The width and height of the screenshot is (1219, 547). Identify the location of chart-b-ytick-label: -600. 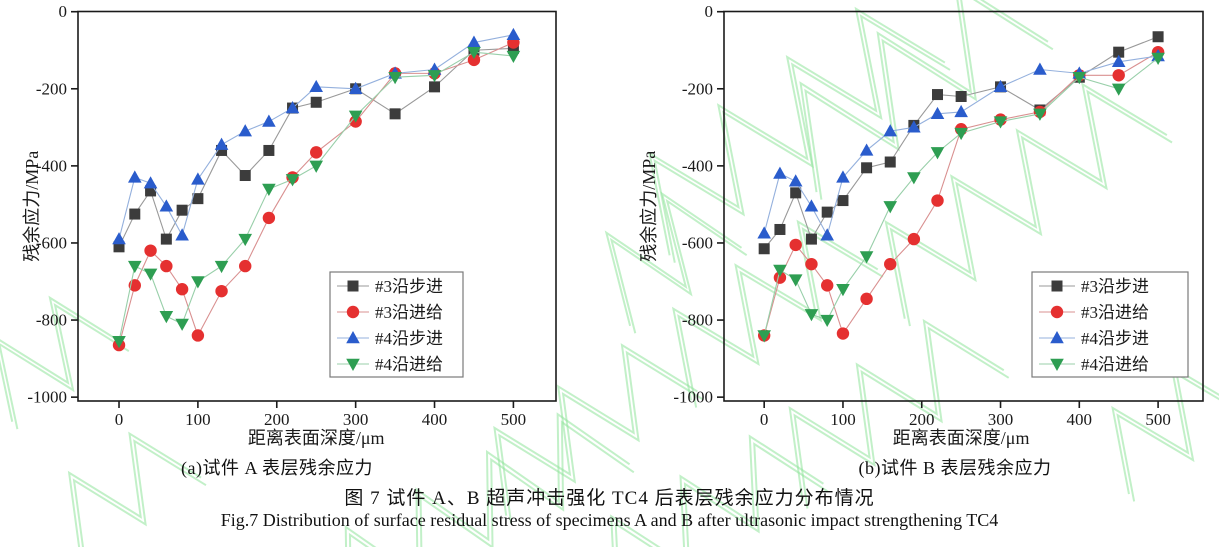
(697, 242).